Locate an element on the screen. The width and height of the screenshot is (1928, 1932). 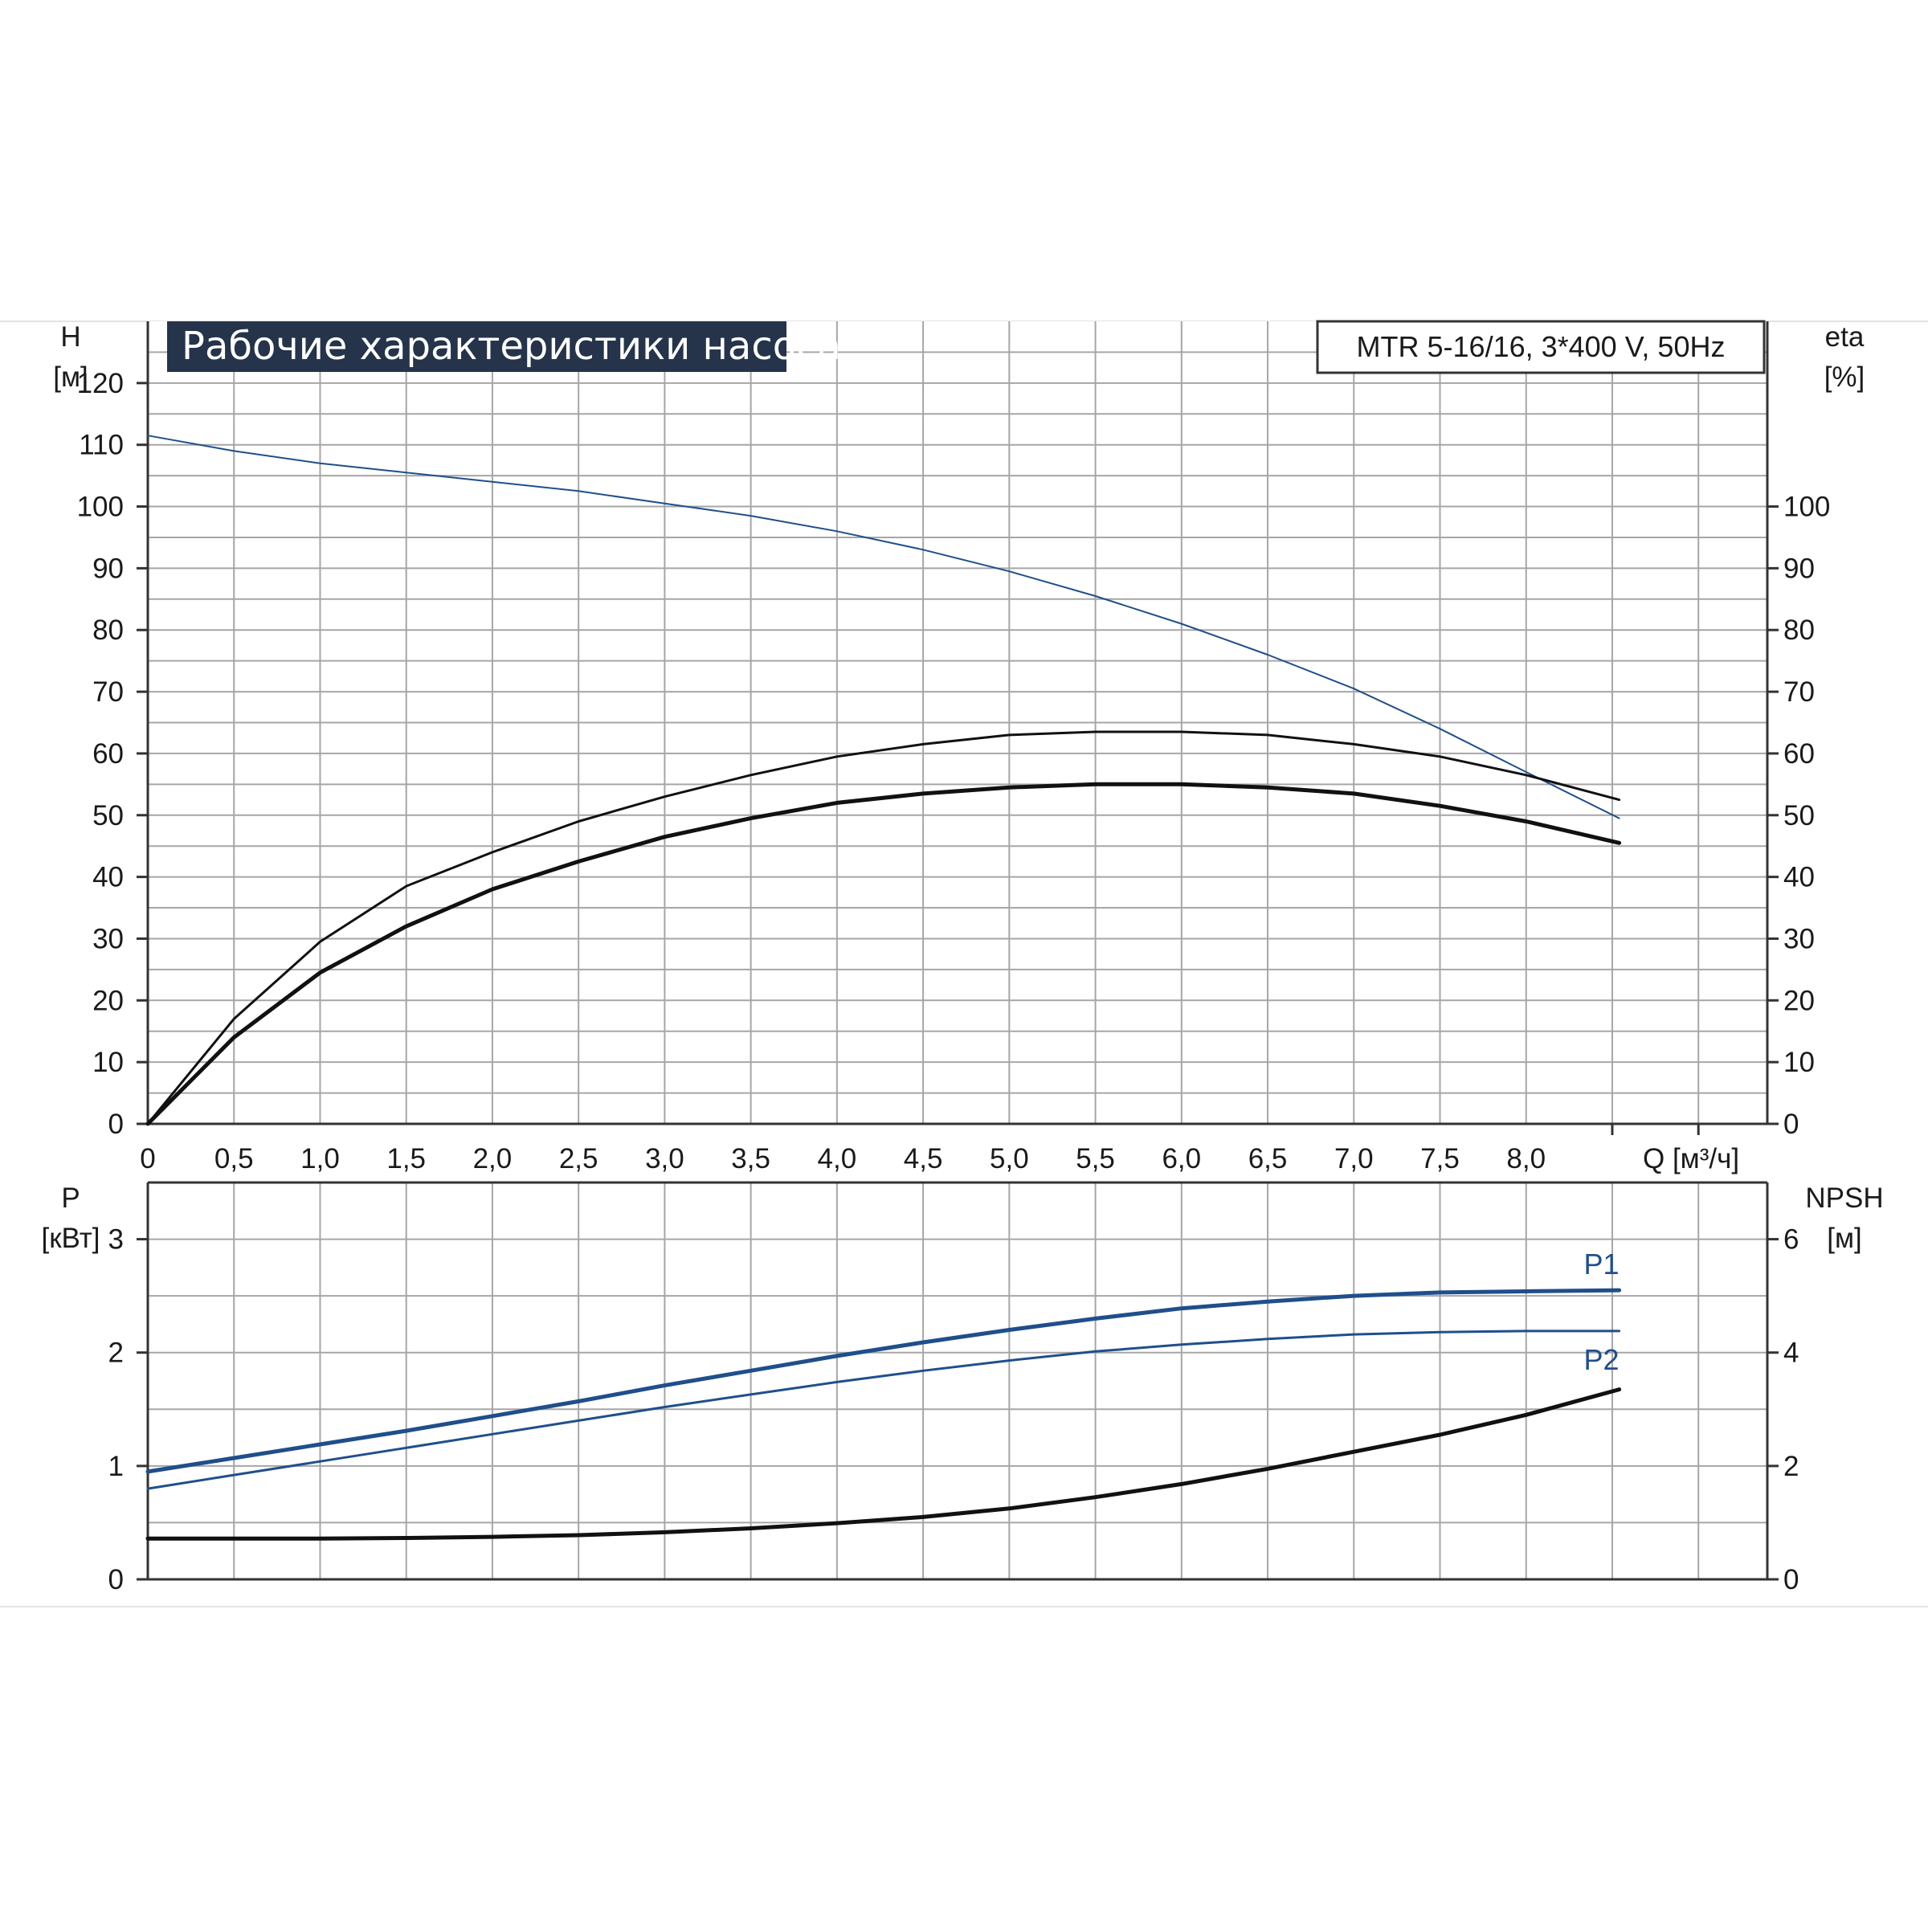
panel1-left-tick-label: 90 is located at coordinates (108, 568).